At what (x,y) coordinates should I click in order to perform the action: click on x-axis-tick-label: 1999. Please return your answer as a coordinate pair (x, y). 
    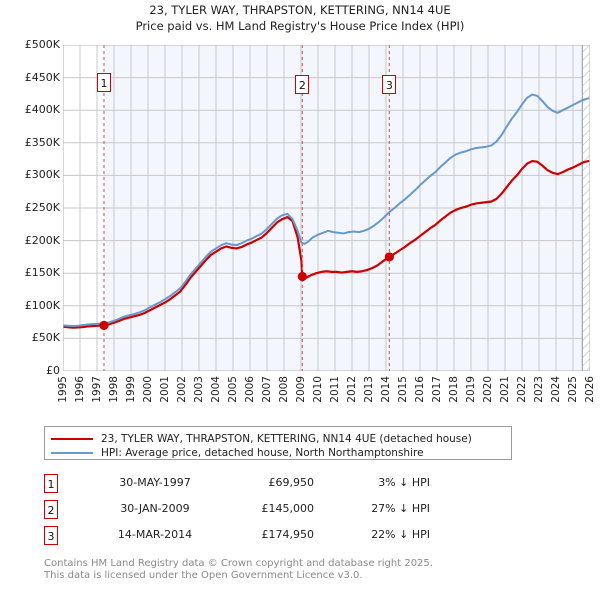
    Looking at the image, I should click on (131, 389).